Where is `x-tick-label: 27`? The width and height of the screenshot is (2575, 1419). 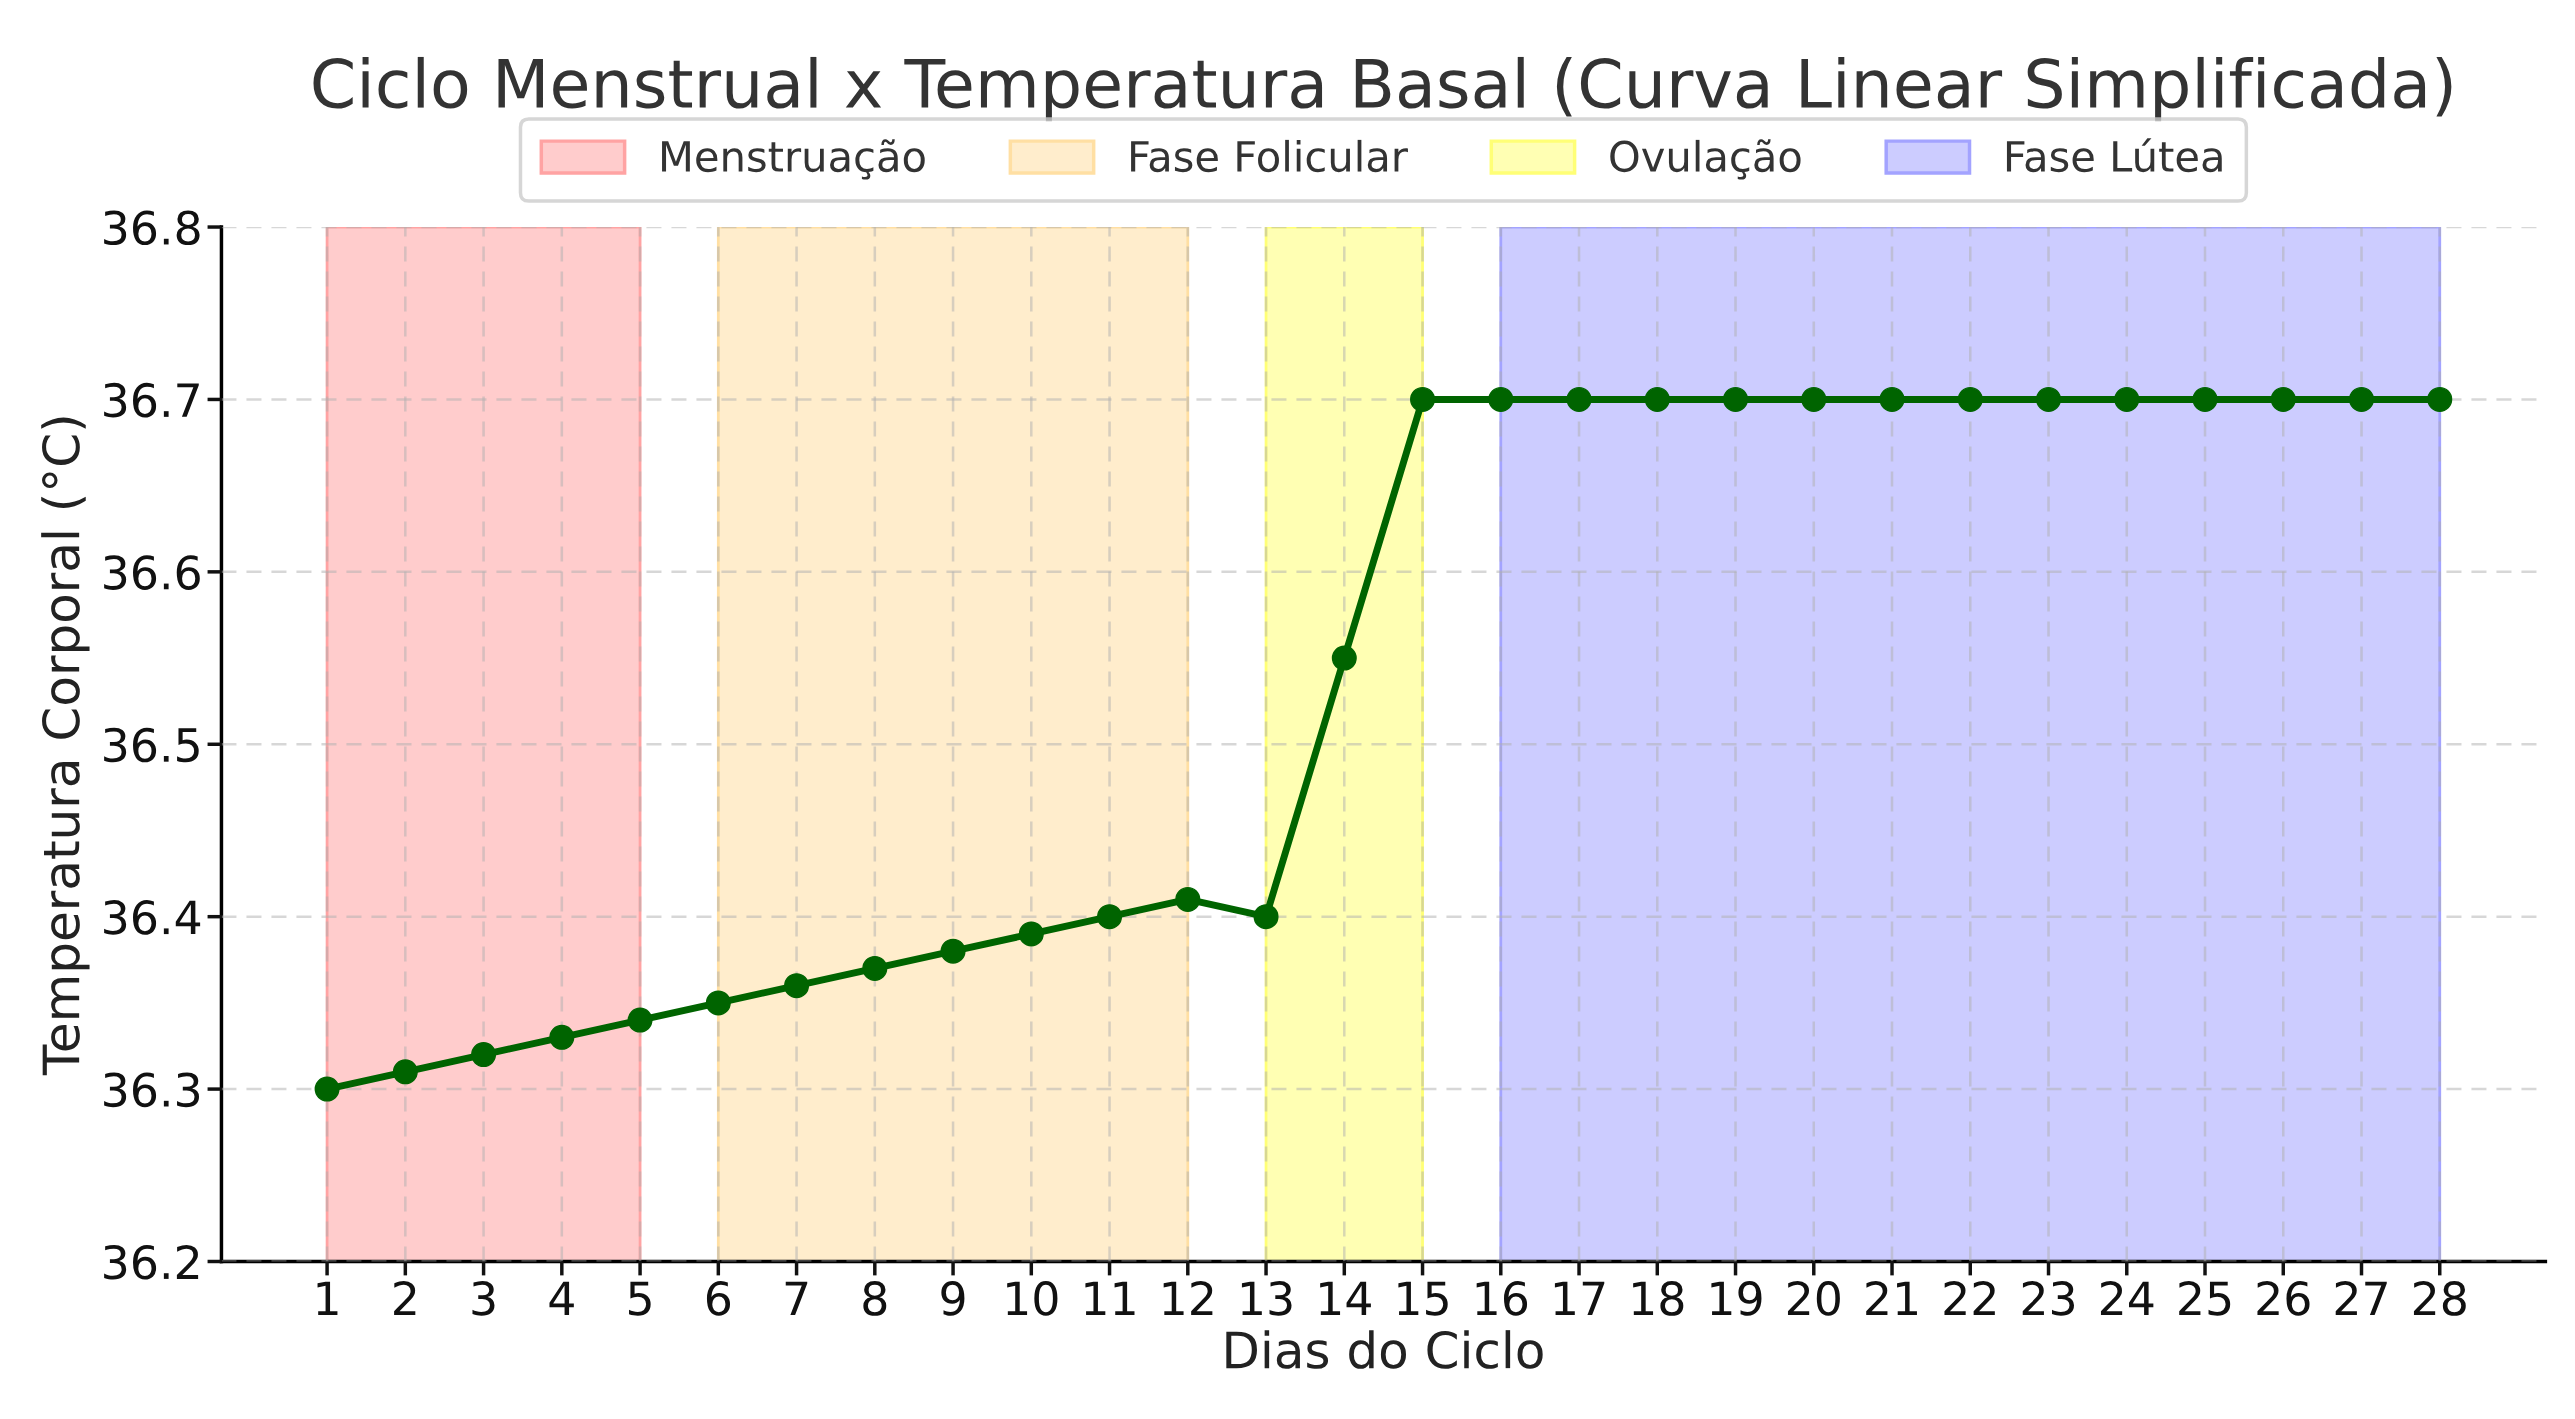
x-tick-label: 27 is located at coordinates (2361, 1298).